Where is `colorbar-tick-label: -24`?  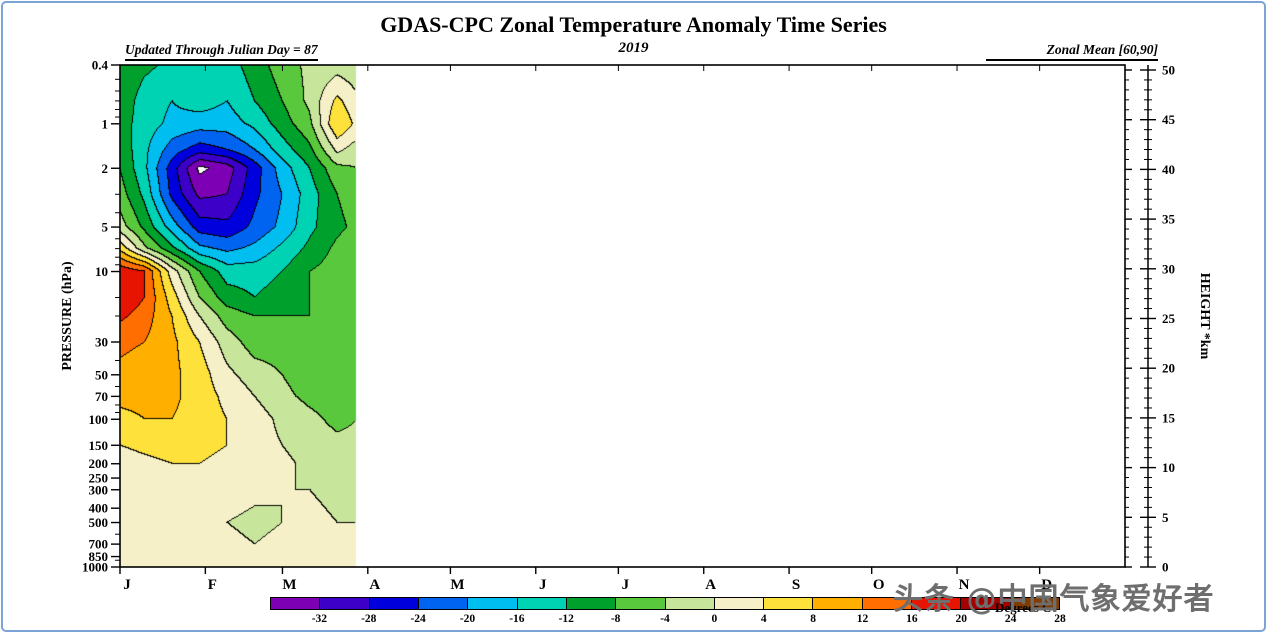 colorbar-tick-label: -24 is located at coordinates (418, 619).